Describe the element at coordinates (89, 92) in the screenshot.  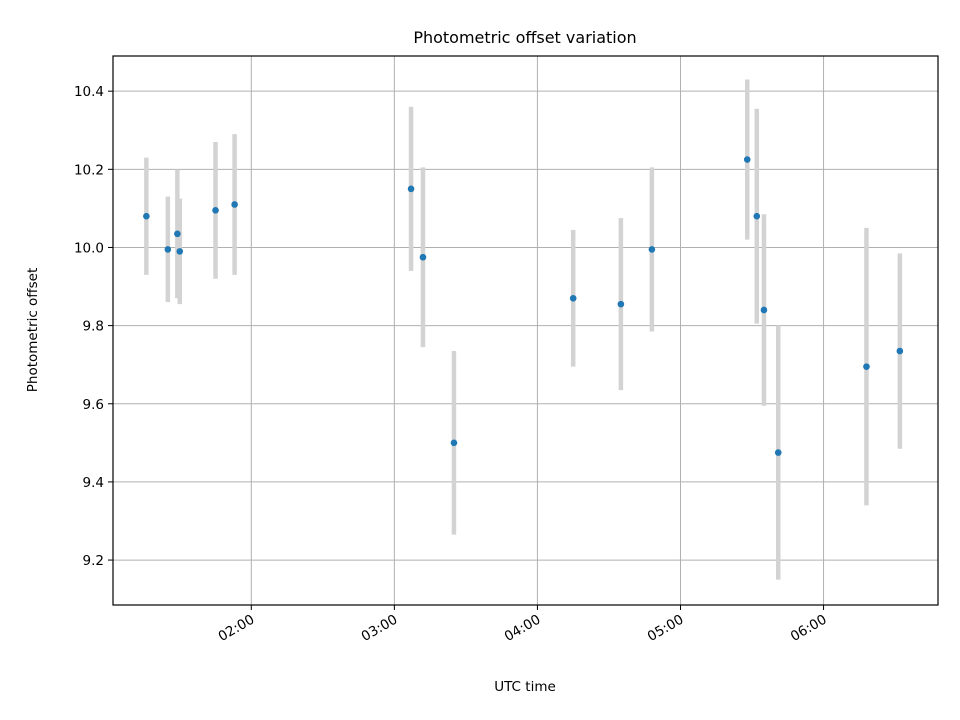
I see `y-tick-label: 10.4` at that location.